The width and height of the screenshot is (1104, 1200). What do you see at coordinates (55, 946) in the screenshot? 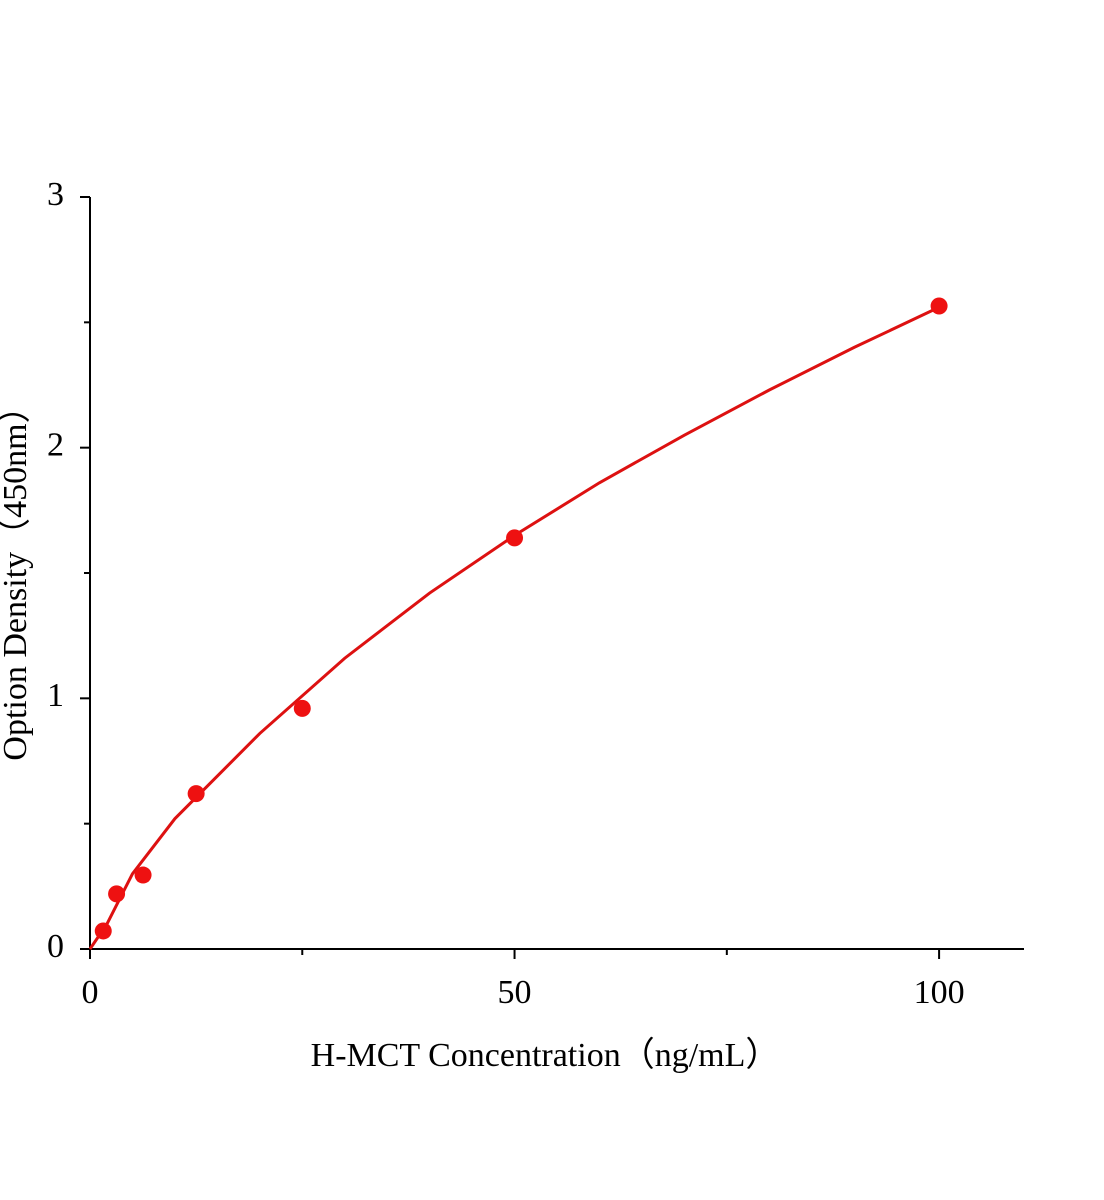
I see `y-tick-label: 0` at bounding box center [55, 946].